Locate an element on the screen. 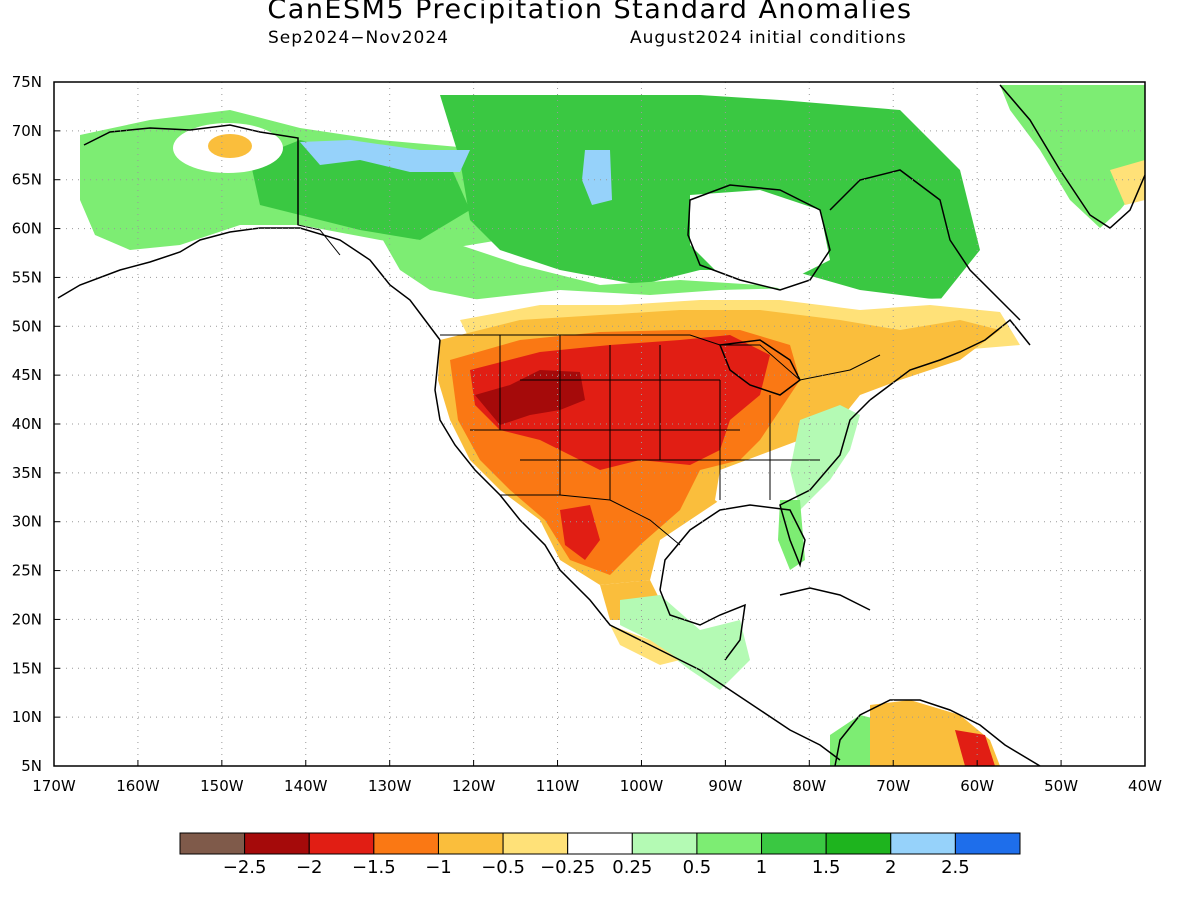  colorbar-label: 1 is located at coordinates (761, 867).